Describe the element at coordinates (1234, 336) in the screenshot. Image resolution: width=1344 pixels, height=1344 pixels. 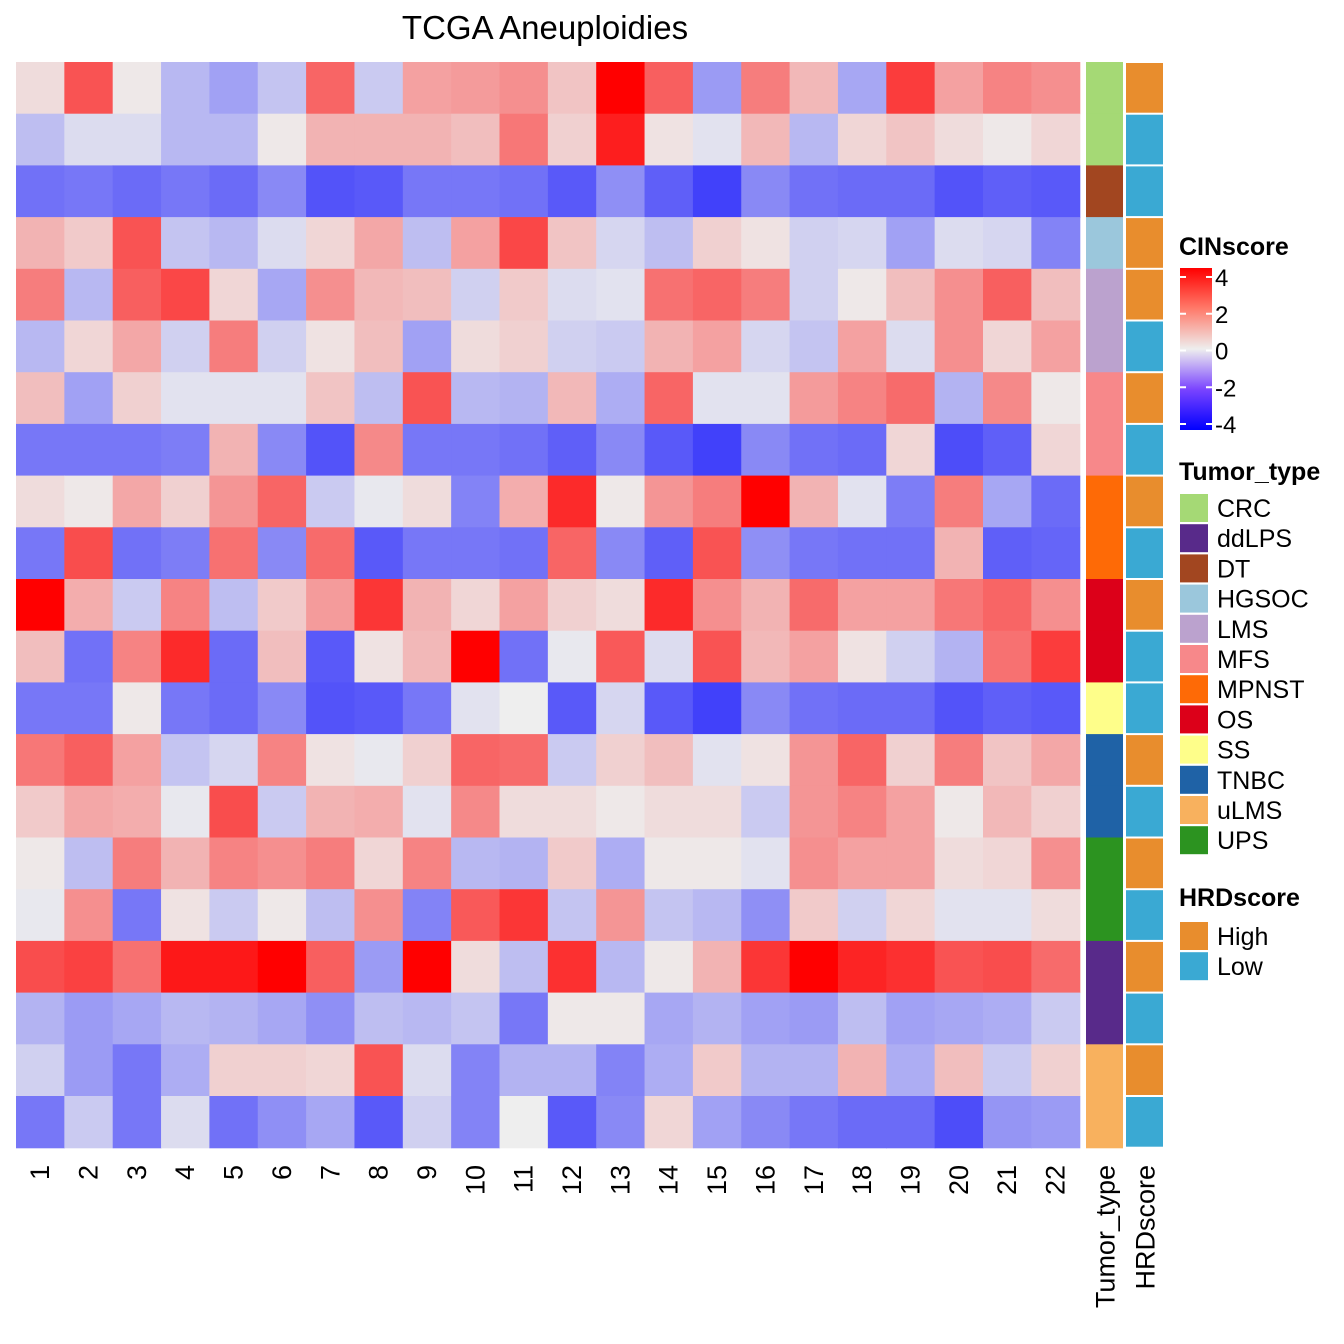
I see `cinscore-legend: CINscore 4 2 0 -2 -4` at that location.